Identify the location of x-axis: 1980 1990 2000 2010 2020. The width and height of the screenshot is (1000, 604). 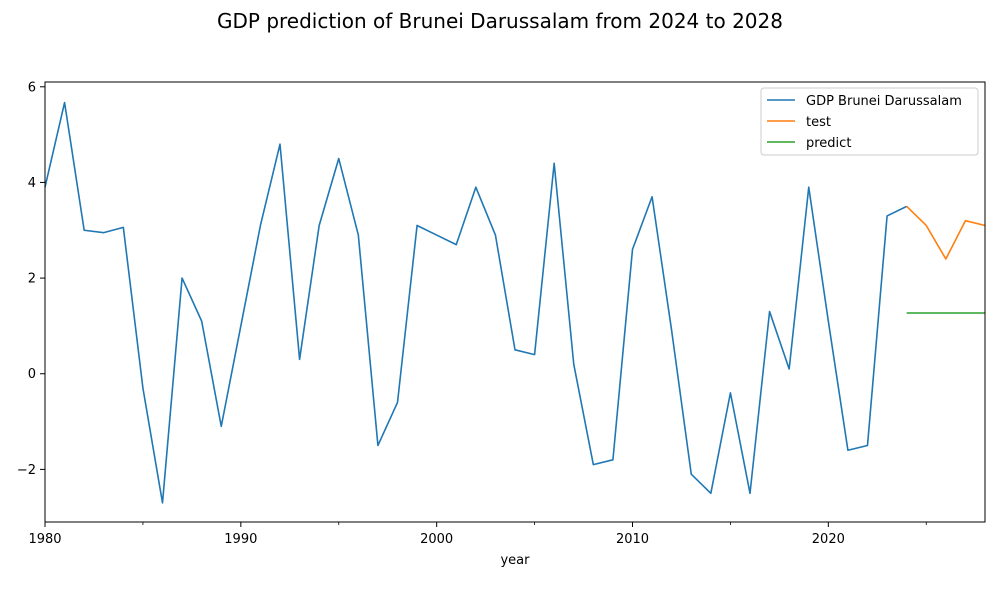
(477, 534).